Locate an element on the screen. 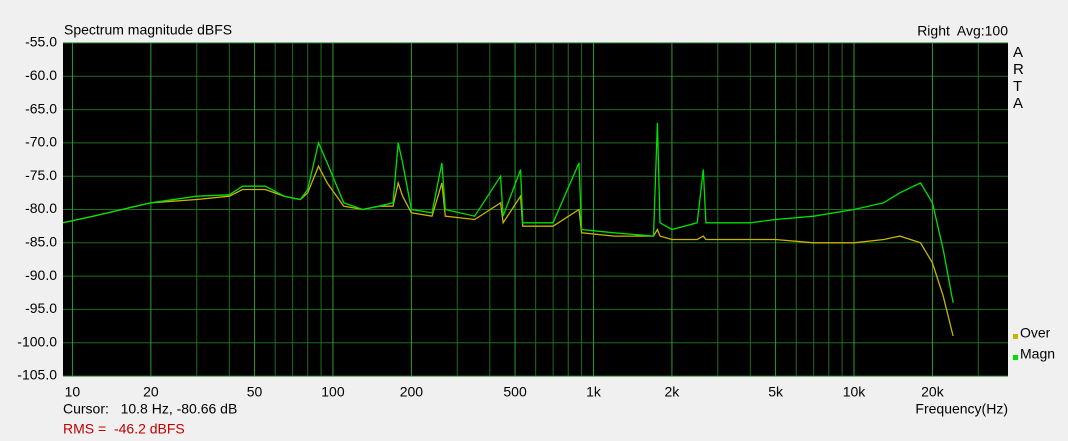 This screenshot has width=1068, height=441. x-tick-label: 10k is located at coordinates (855, 392).